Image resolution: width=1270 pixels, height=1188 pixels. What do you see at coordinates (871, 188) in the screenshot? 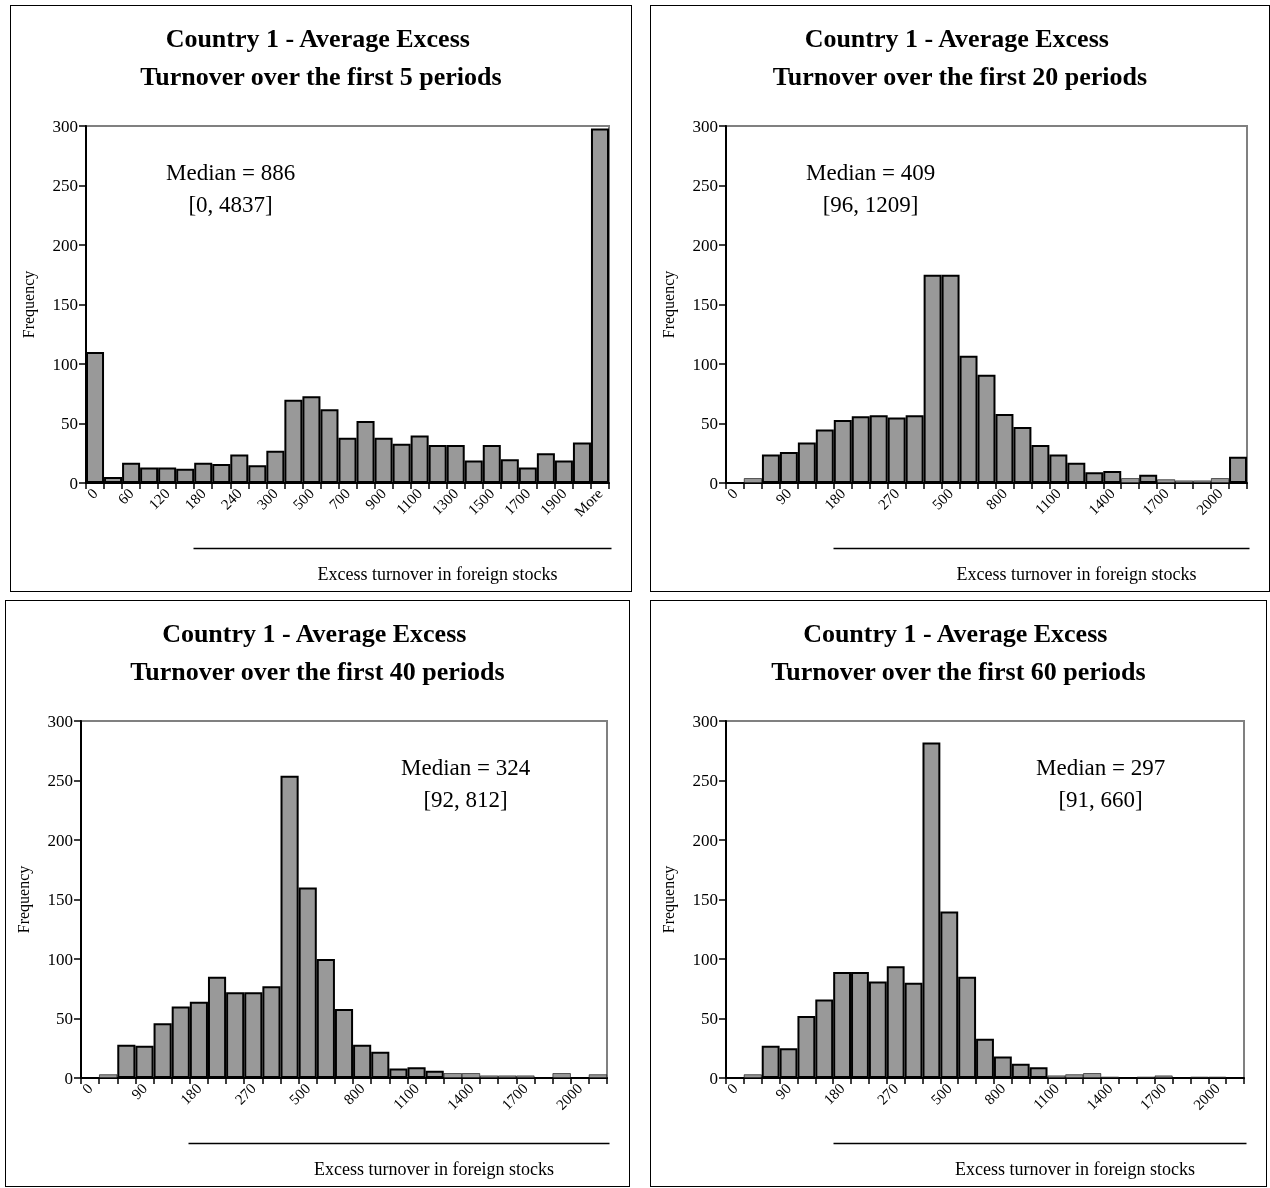
I see `annotation: Median = 409 [96, 1209]` at bounding box center [871, 188].